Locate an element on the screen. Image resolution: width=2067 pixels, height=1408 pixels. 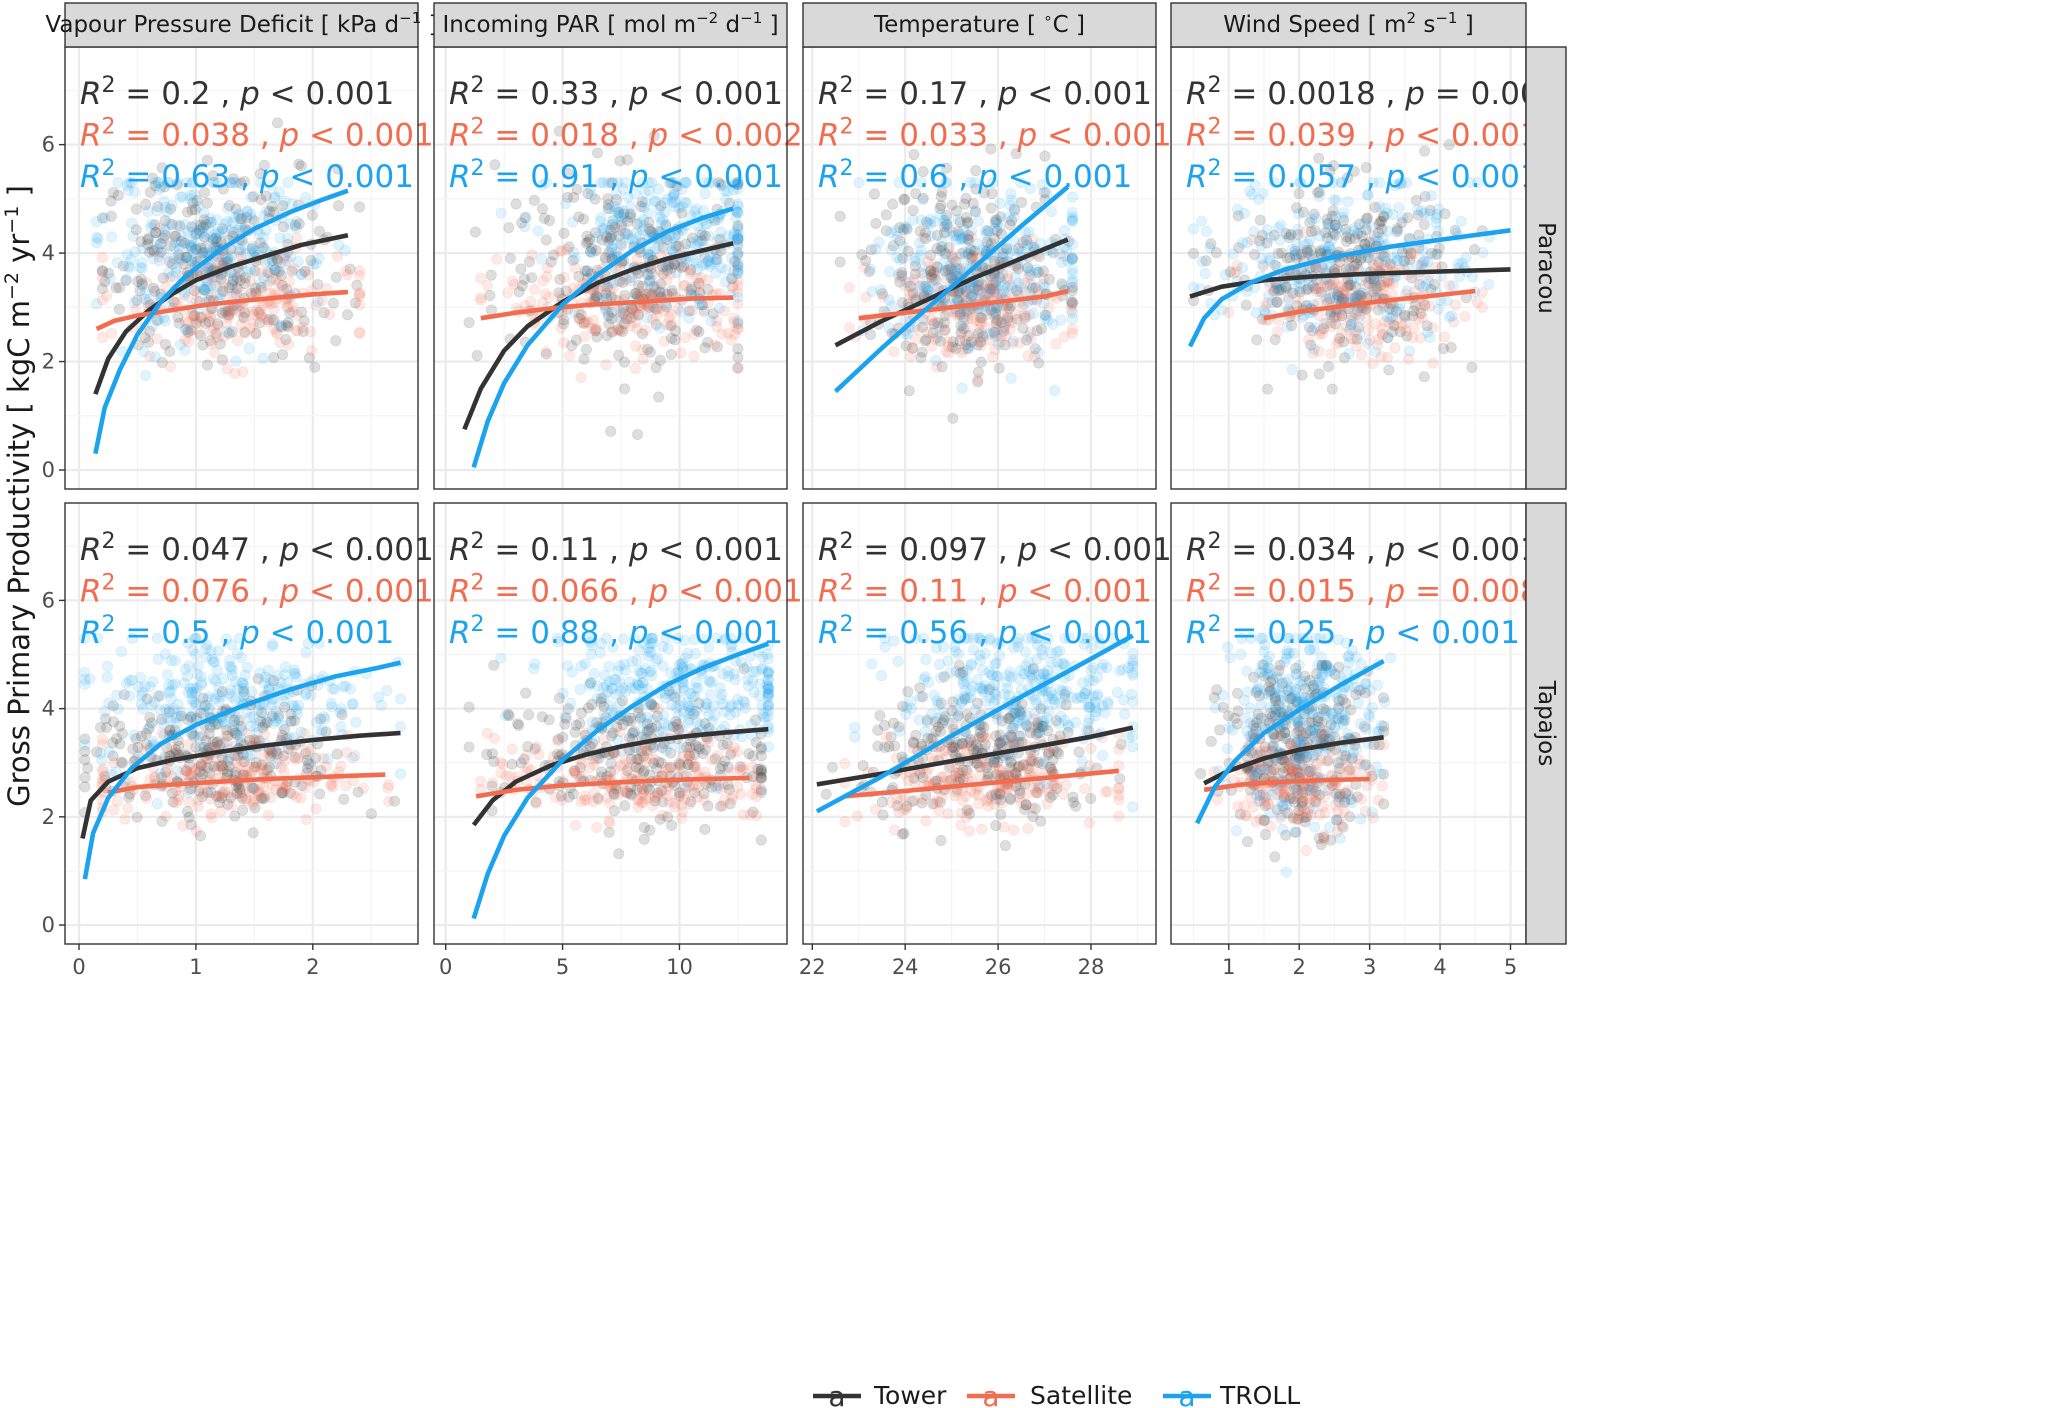
p-symbol: p is located at coordinates (289, 592).